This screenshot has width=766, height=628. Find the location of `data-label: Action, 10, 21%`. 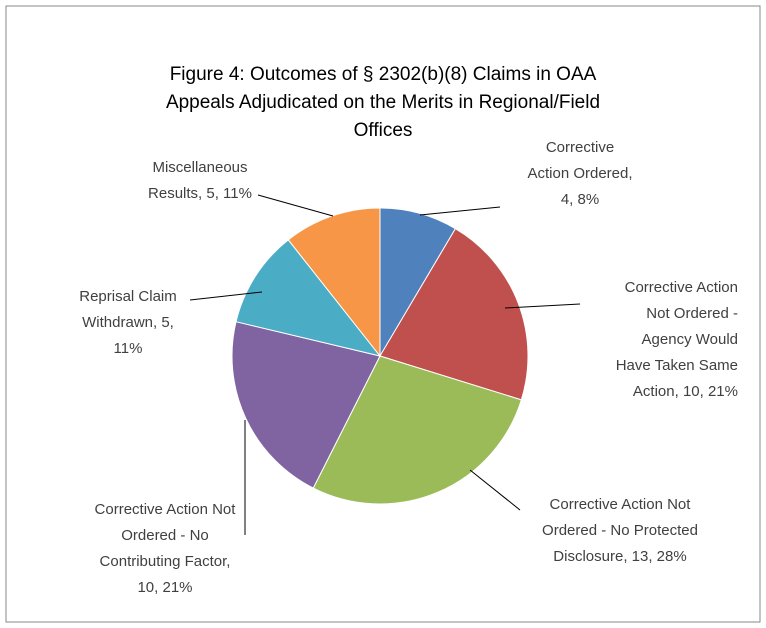

data-label: Action, 10, 21% is located at coordinates (685, 391).